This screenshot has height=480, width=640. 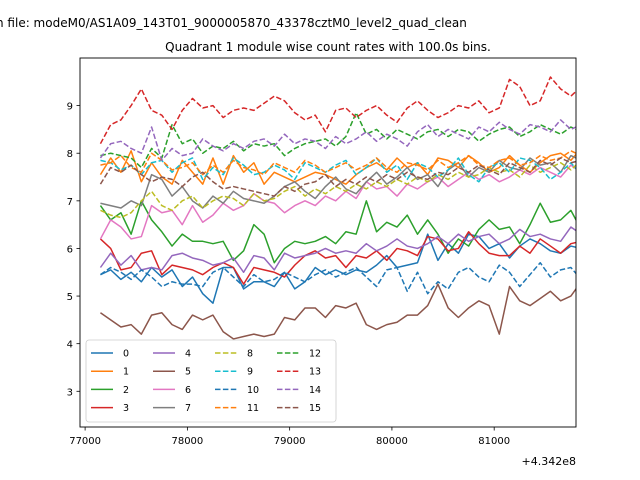 What do you see at coordinates (188, 372) in the screenshot?
I see `legend-label-5: 5` at bounding box center [188, 372].